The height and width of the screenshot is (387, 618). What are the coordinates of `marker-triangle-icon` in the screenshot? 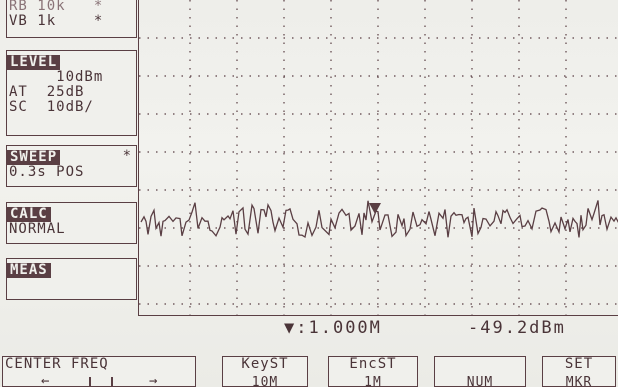 It's located at (375, 208).